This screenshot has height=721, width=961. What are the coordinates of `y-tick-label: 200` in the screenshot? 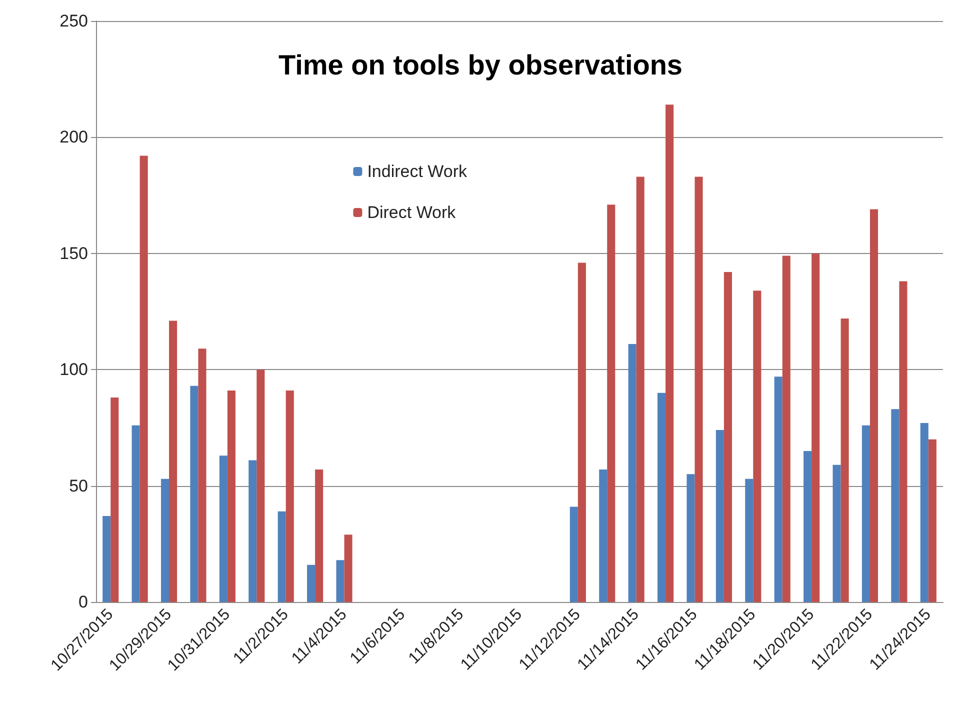 It's located at (74, 137).